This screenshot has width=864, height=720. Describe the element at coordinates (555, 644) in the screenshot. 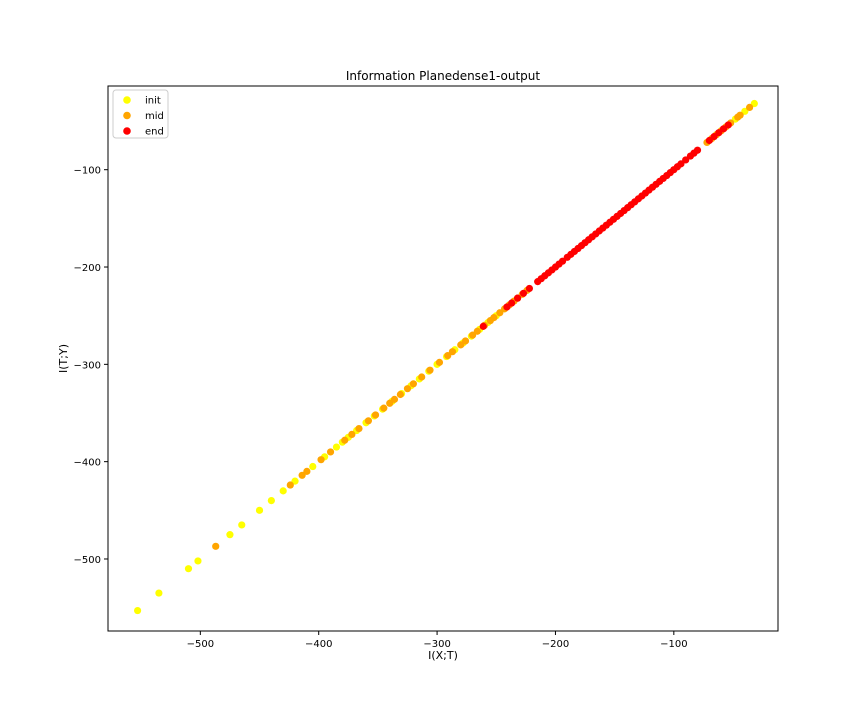

I see `x-tick-label: −200` at that location.